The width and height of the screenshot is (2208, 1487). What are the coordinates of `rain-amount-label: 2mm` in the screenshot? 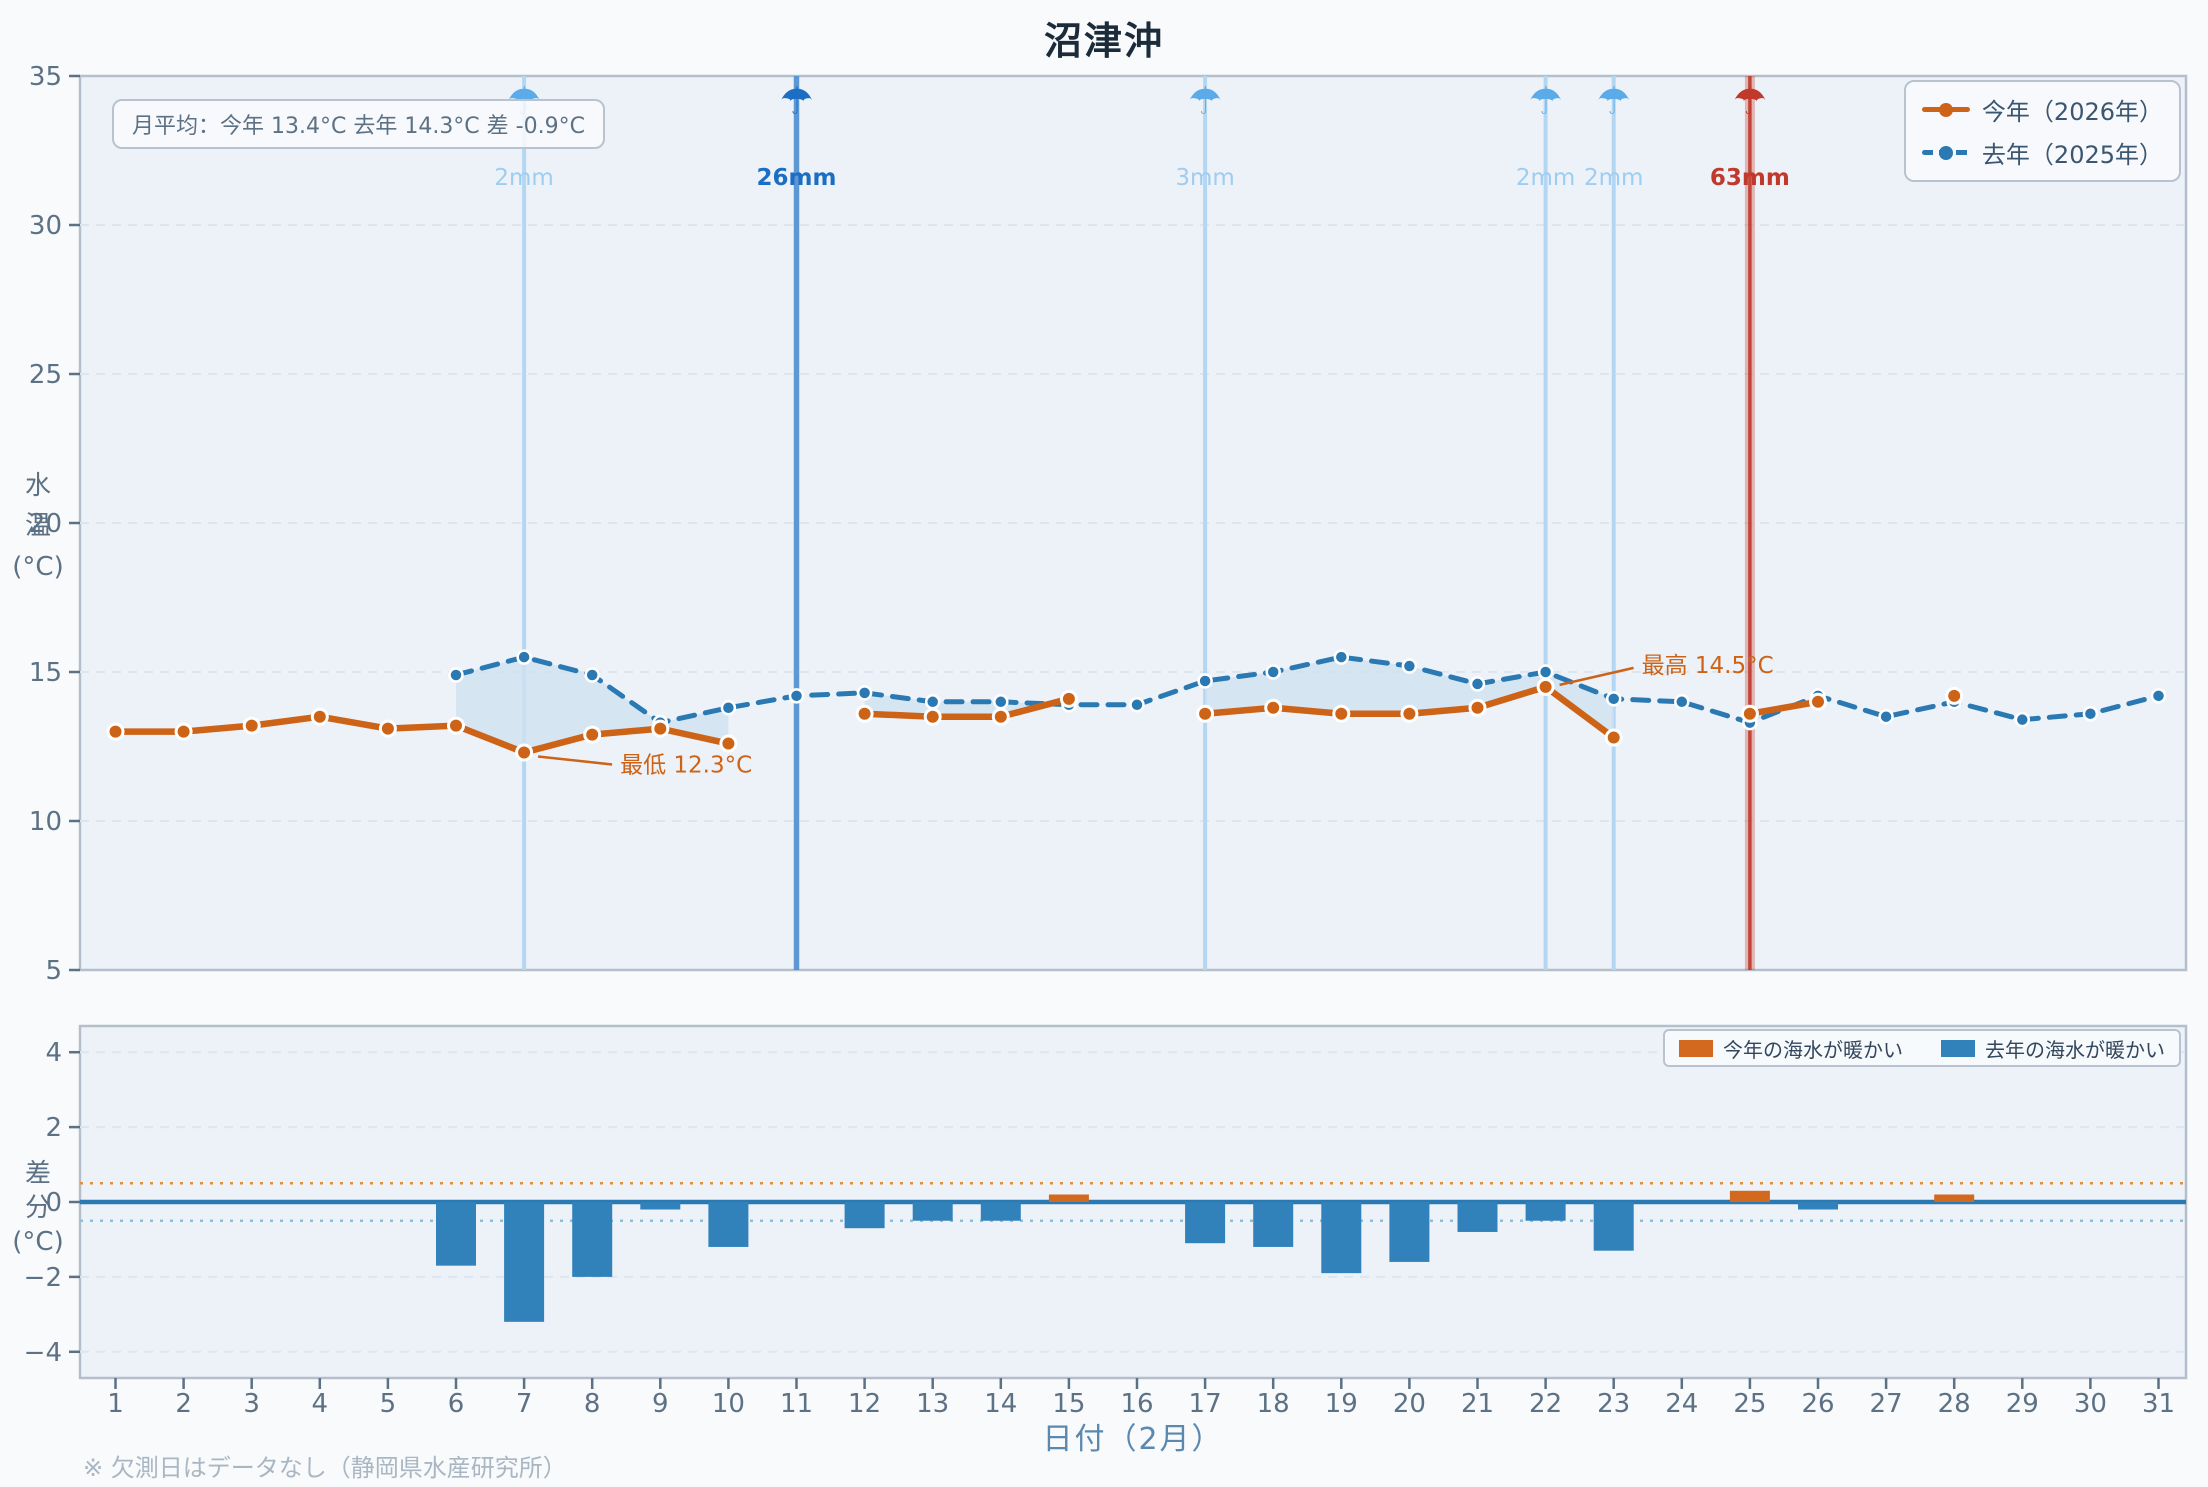 It's located at (1545, 178).